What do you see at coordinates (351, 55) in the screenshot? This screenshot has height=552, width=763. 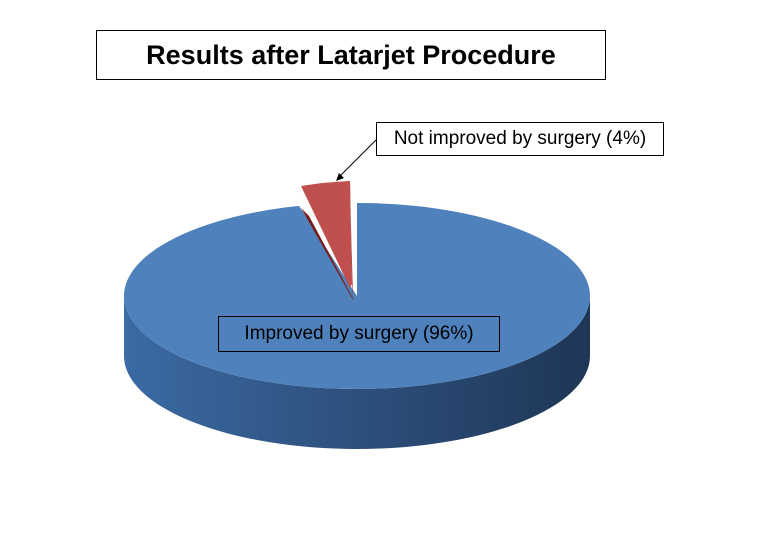 I see `chart-title: Results after Latarjet Procedure` at bounding box center [351, 55].